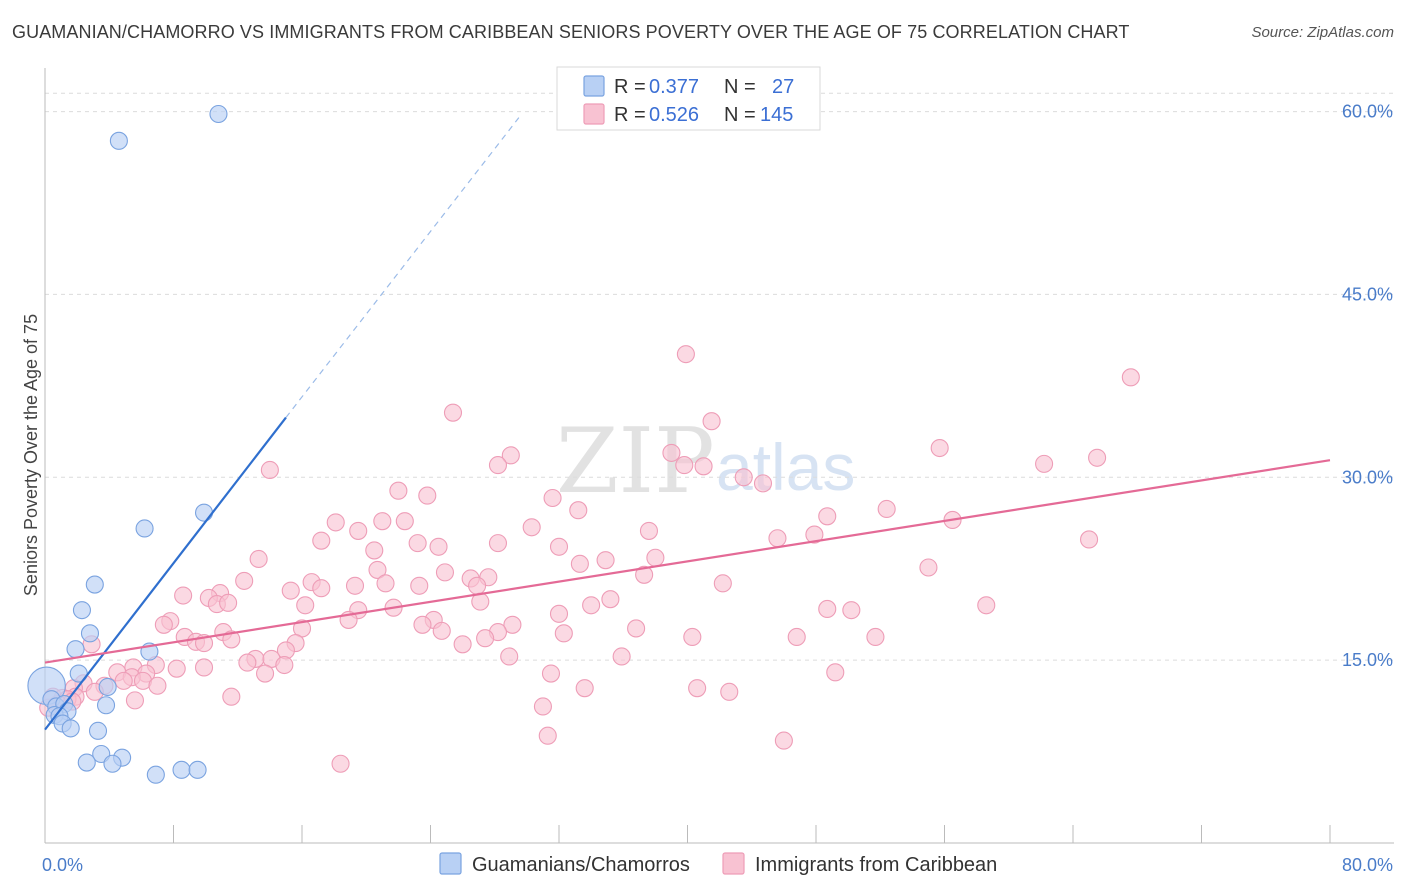 The height and width of the screenshot is (892, 1406). I want to click on watermark-atlas: atlas, so click(785, 467).